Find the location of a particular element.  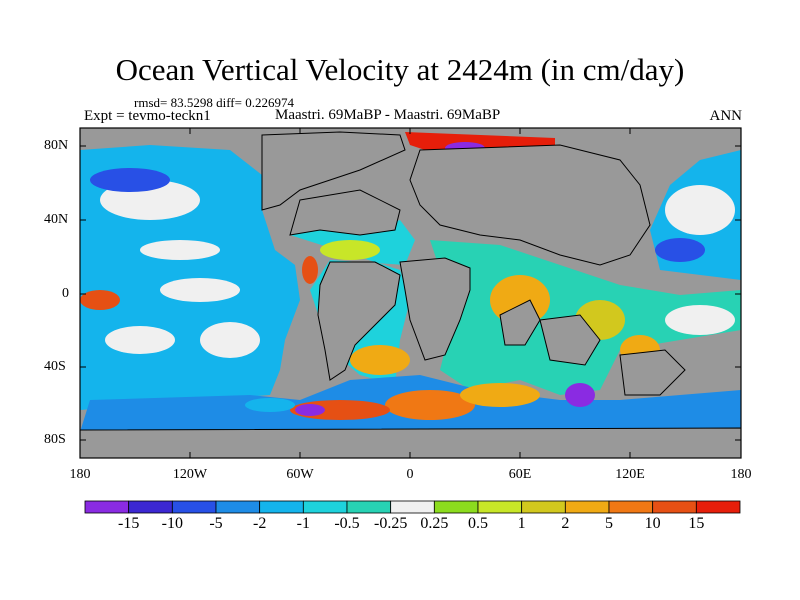

colorbar-label: 10 is located at coordinates (652, 523).